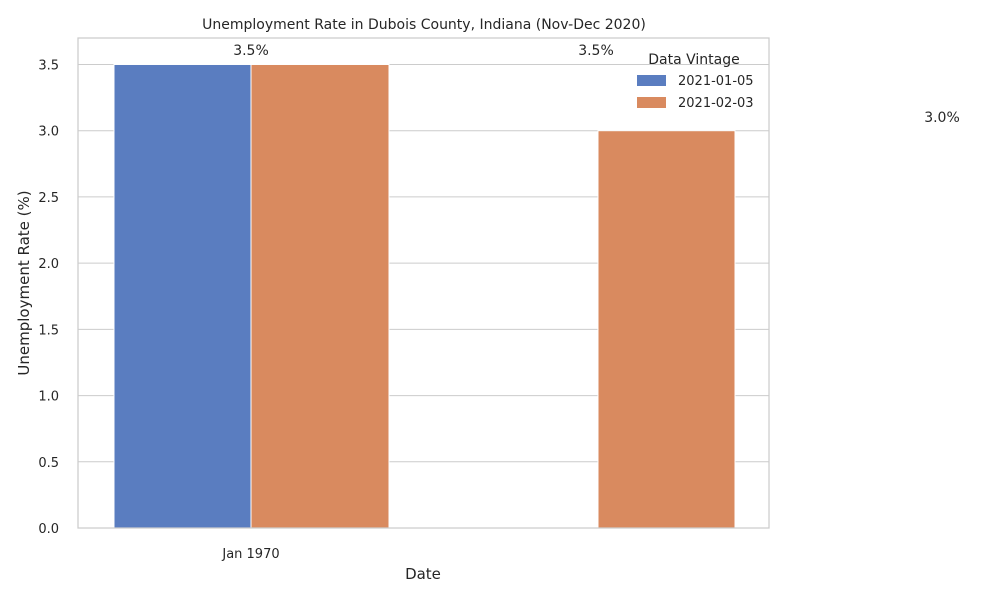 This screenshot has height=600, width=1000. Describe the element at coordinates (942, 118) in the screenshot. I see `data-label: 3.0%` at that location.